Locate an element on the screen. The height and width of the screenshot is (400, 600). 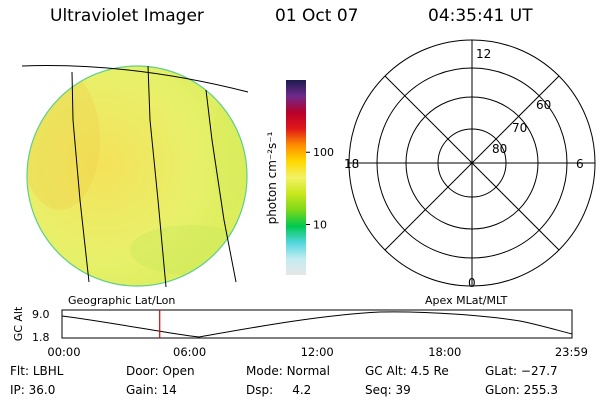
dsp-field: Dsp: 4.2 is located at coordinates (278, 390).